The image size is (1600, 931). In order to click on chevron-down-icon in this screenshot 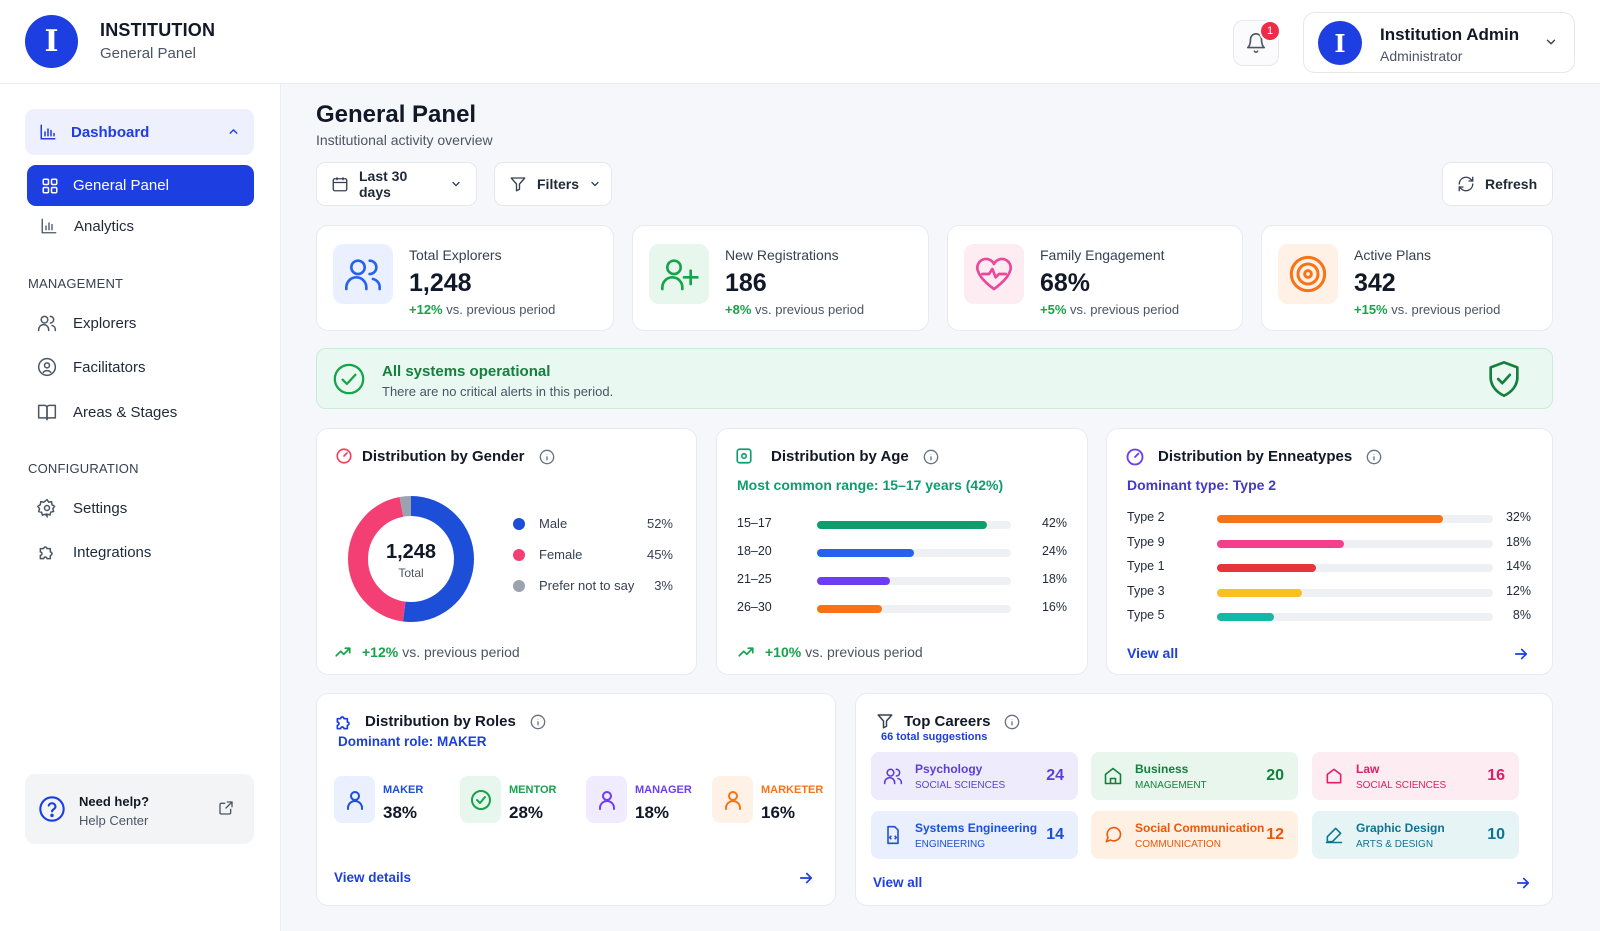, I will do `click(595, 184)`.